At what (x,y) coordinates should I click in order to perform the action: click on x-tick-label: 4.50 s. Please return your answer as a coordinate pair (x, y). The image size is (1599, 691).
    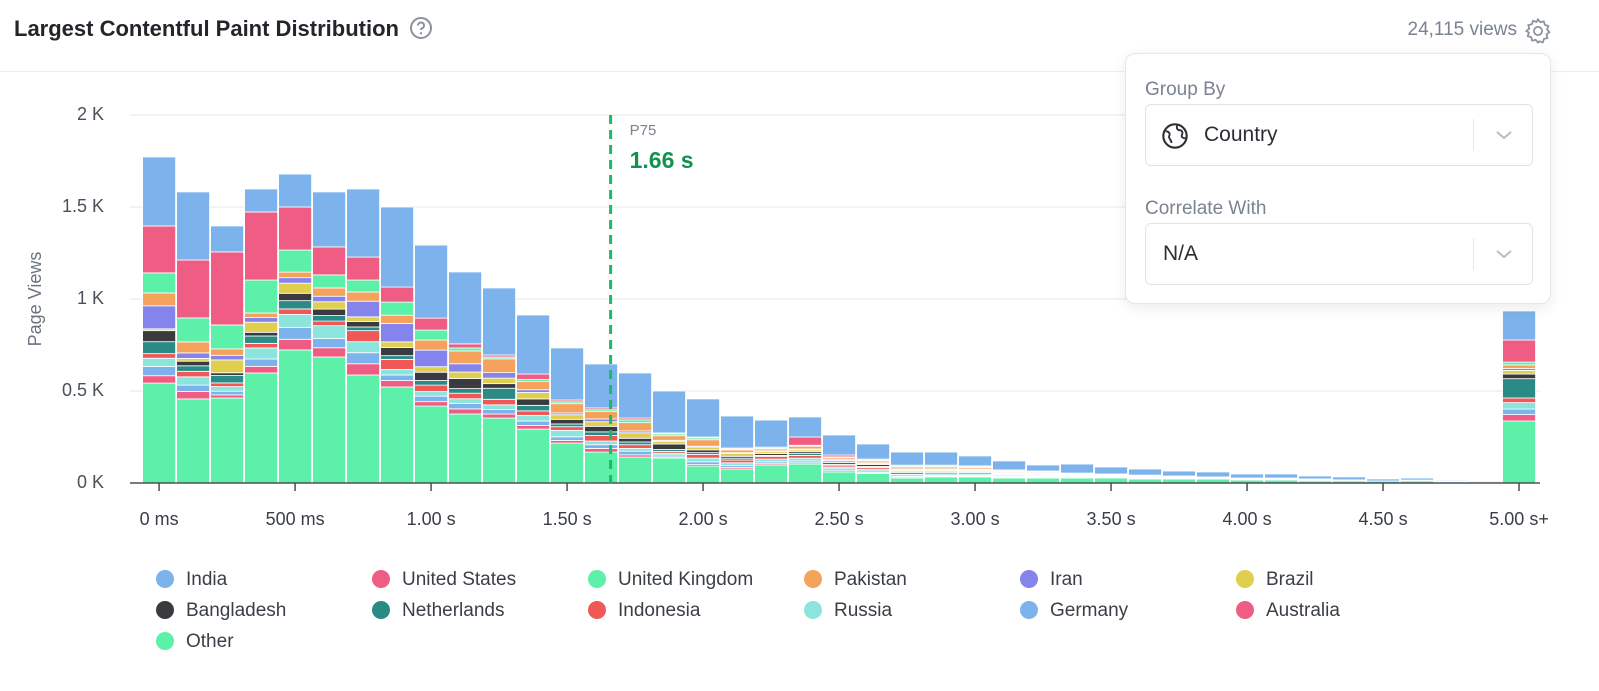
    Looking at the image, I should click on (1383, 519).